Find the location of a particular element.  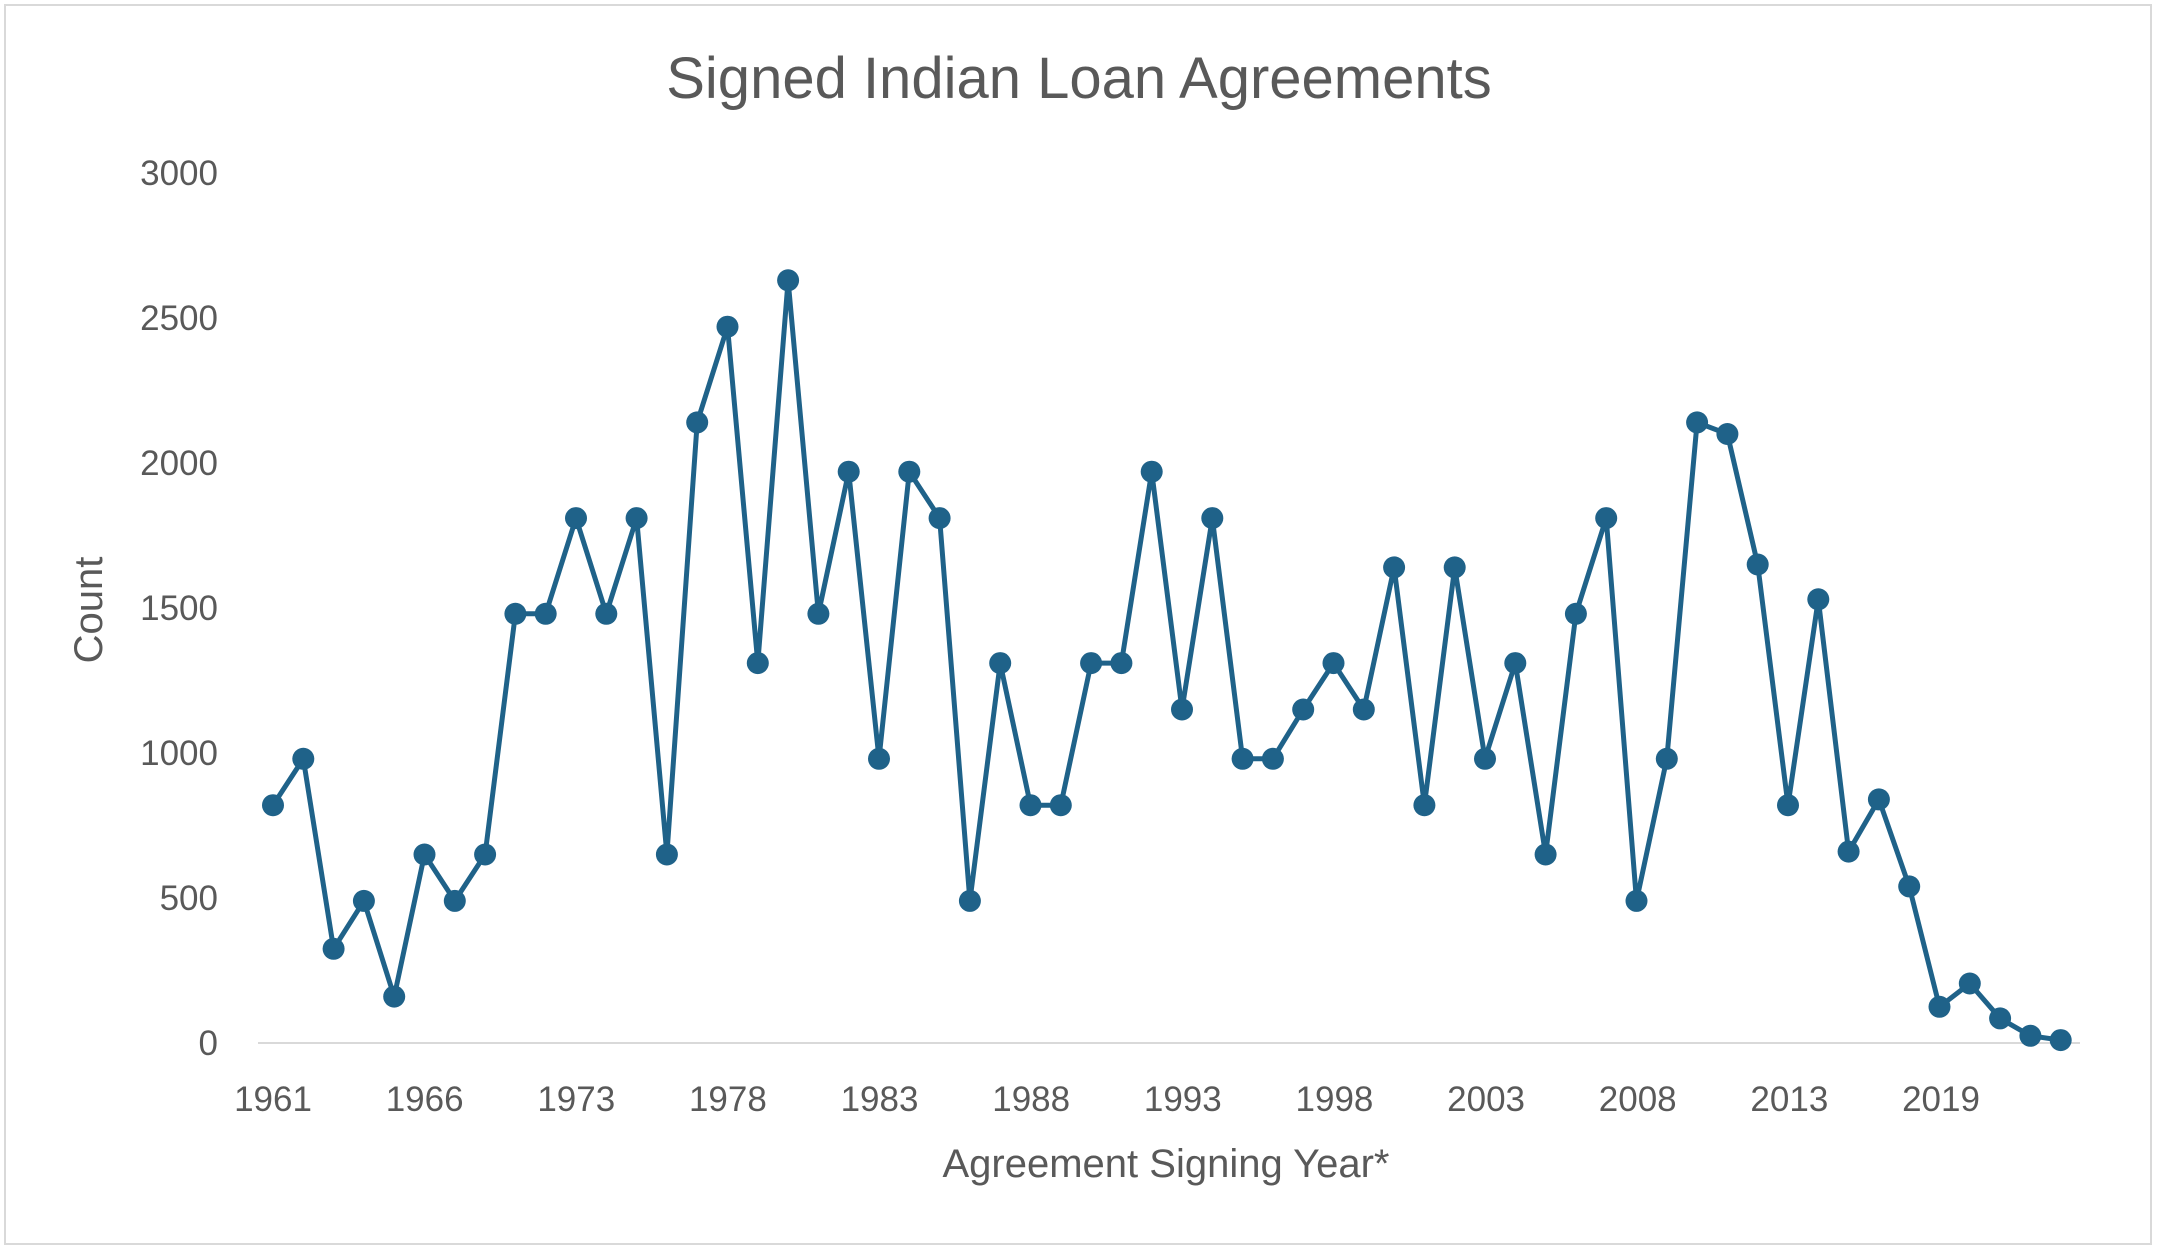

x-tick-label: 1993 is located at coordinates (1183, 1099).